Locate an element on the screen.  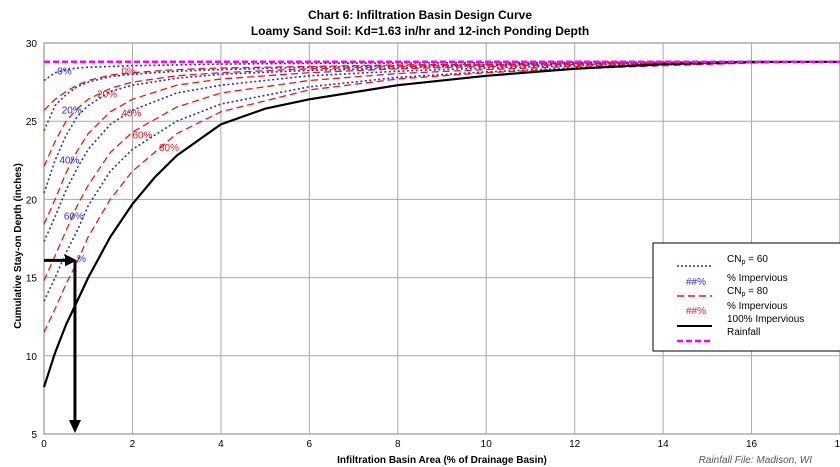
x-tick-label: 16 is located at coordinates (752, 444).